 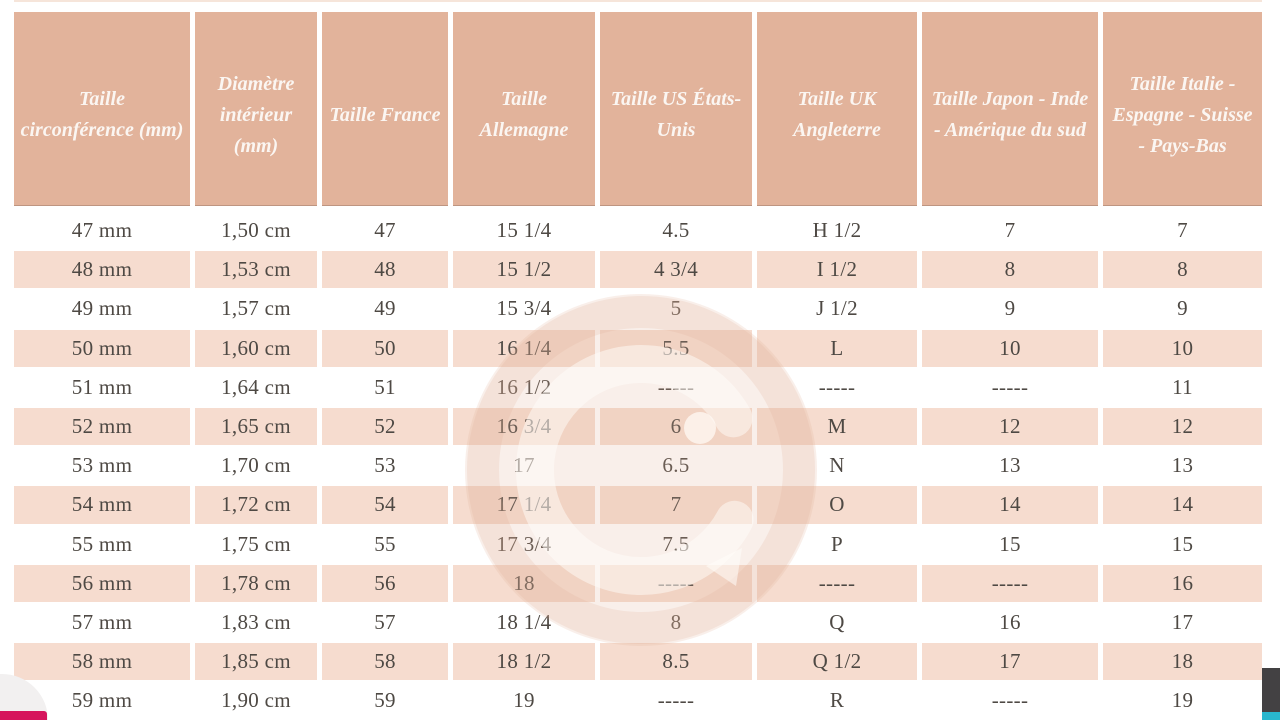 What do you see at coordinates (382, 582) in the screenshot?
I see `table-cell: 56` at bounding box center [382, 582].